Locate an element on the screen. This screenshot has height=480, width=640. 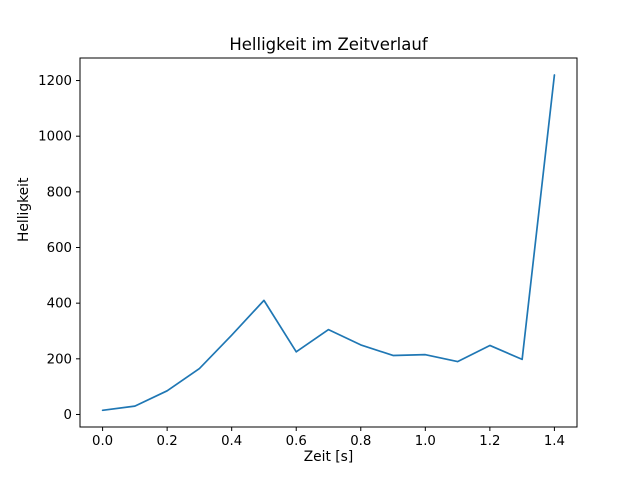
y-tick-label: 600 is located at coordinates (59, 248).